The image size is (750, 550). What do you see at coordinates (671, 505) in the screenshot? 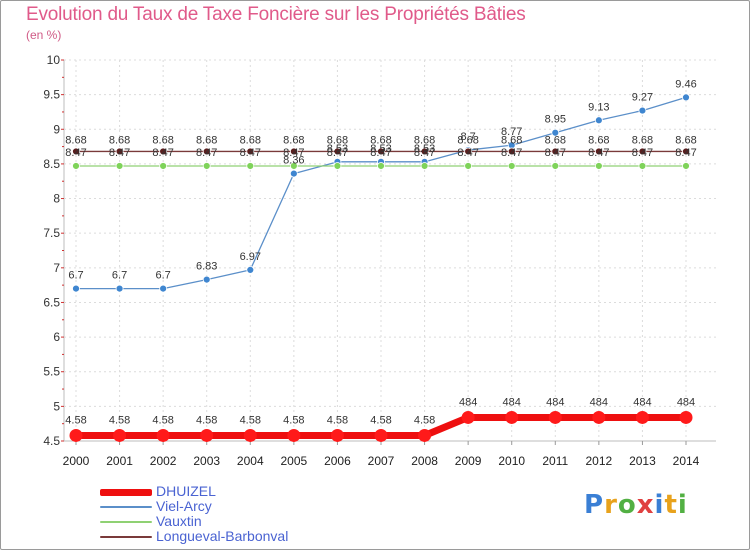
I see `logo-letter: t` at bounding box center [671, 505].